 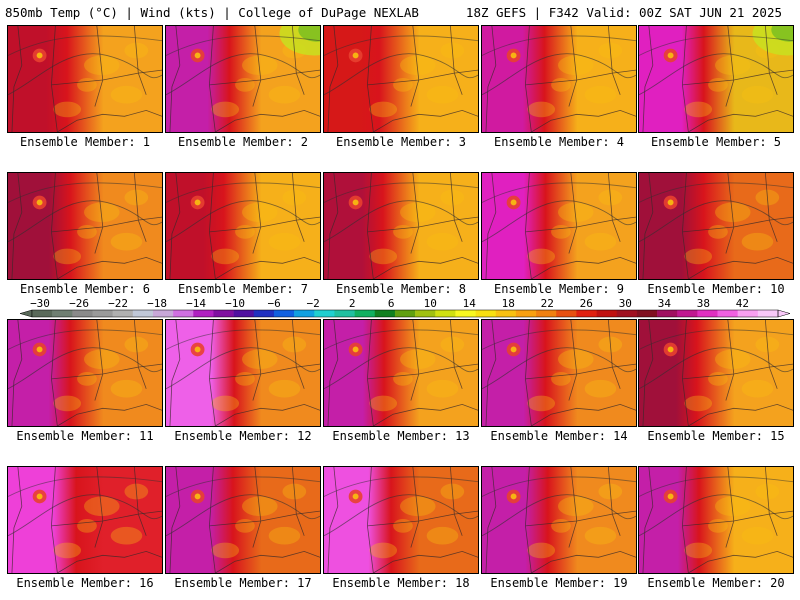 I want to click on member-label: Ensemble Member: 19, so click(x=559, y=583).